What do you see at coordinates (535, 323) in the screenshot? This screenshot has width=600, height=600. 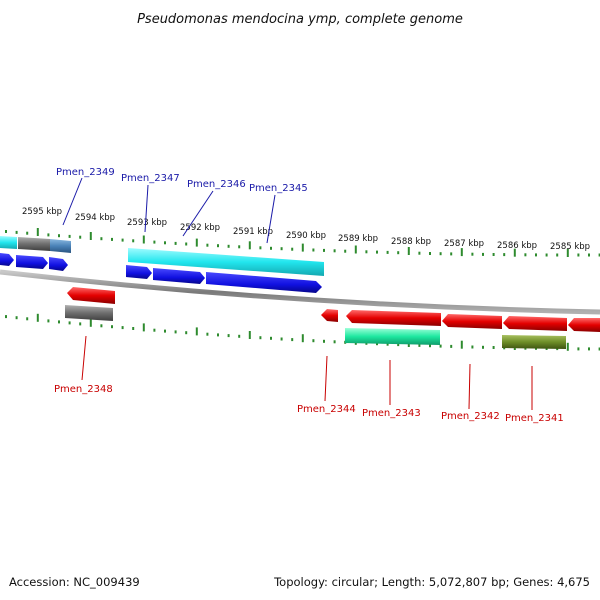 I see `gene-pmen-2341-red` at bounding box center [535, 323].